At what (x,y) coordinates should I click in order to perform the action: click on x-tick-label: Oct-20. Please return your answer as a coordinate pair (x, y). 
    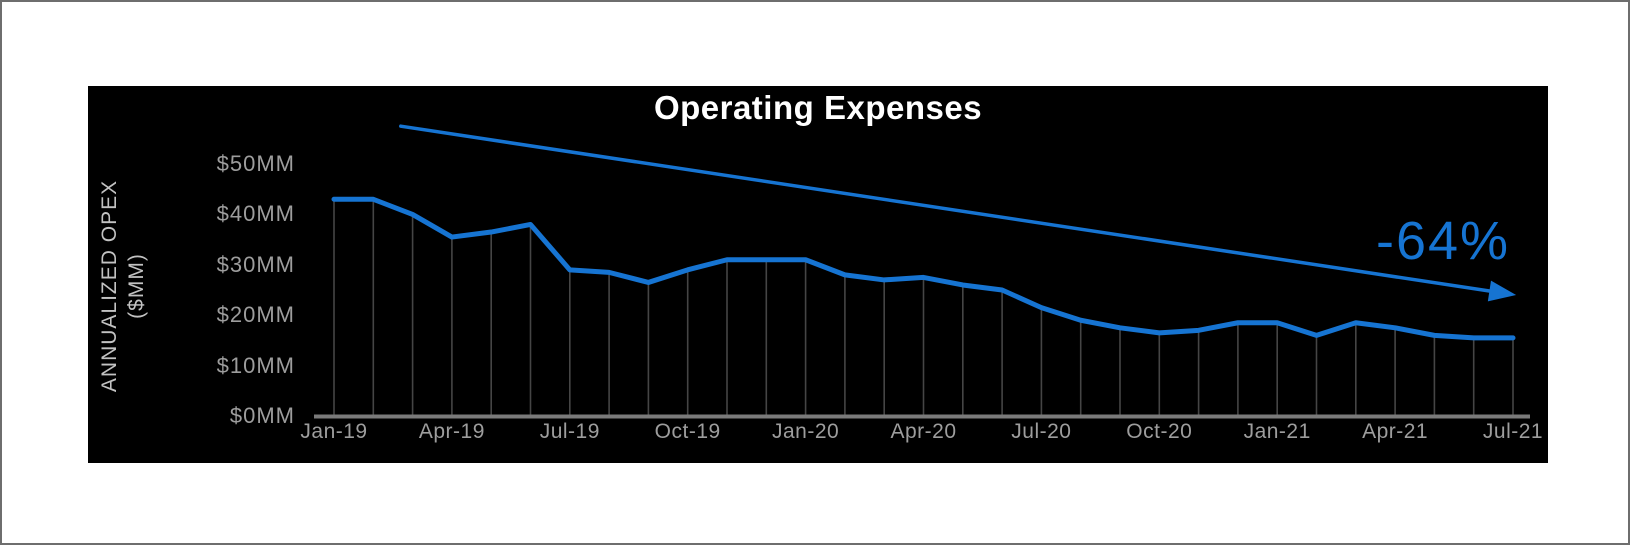
    Looking at the image, I should click on (1159, 431).